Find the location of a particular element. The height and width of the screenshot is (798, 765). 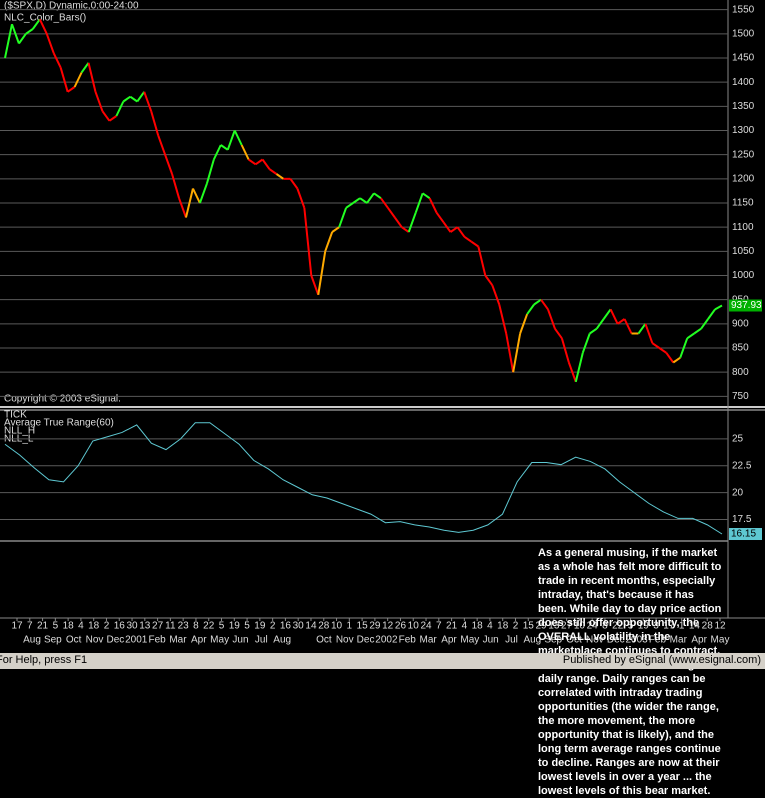

x-month-label: 2003 is located at coordinates (636, 640).